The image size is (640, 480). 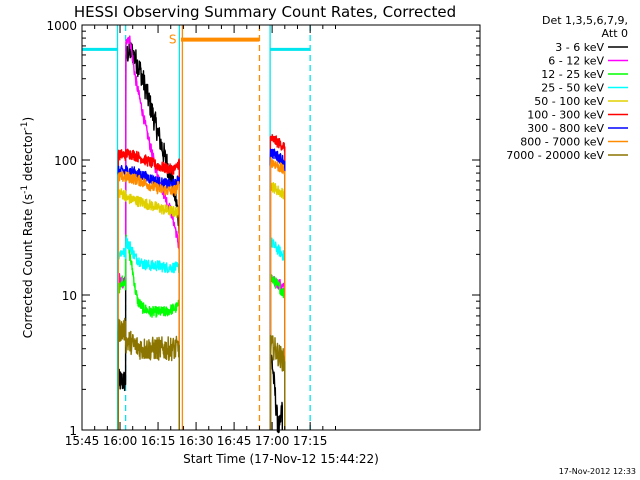 What do you see at coordinates (272, 441) in the screenshot?
I see `x-tick-label: 17:00` at bounding box center [272, 441].